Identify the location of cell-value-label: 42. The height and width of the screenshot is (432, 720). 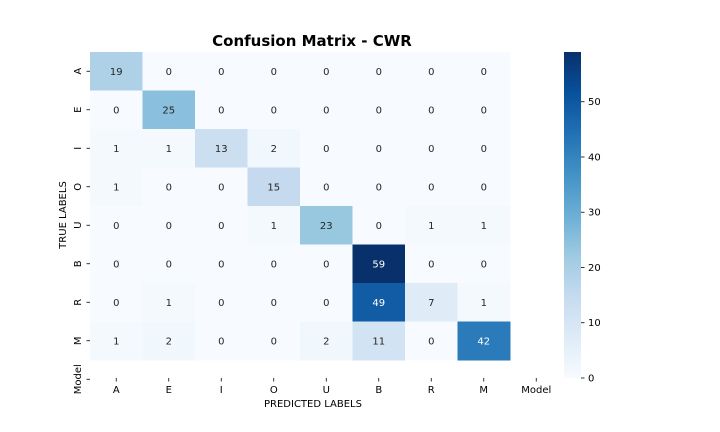
(483, 341).